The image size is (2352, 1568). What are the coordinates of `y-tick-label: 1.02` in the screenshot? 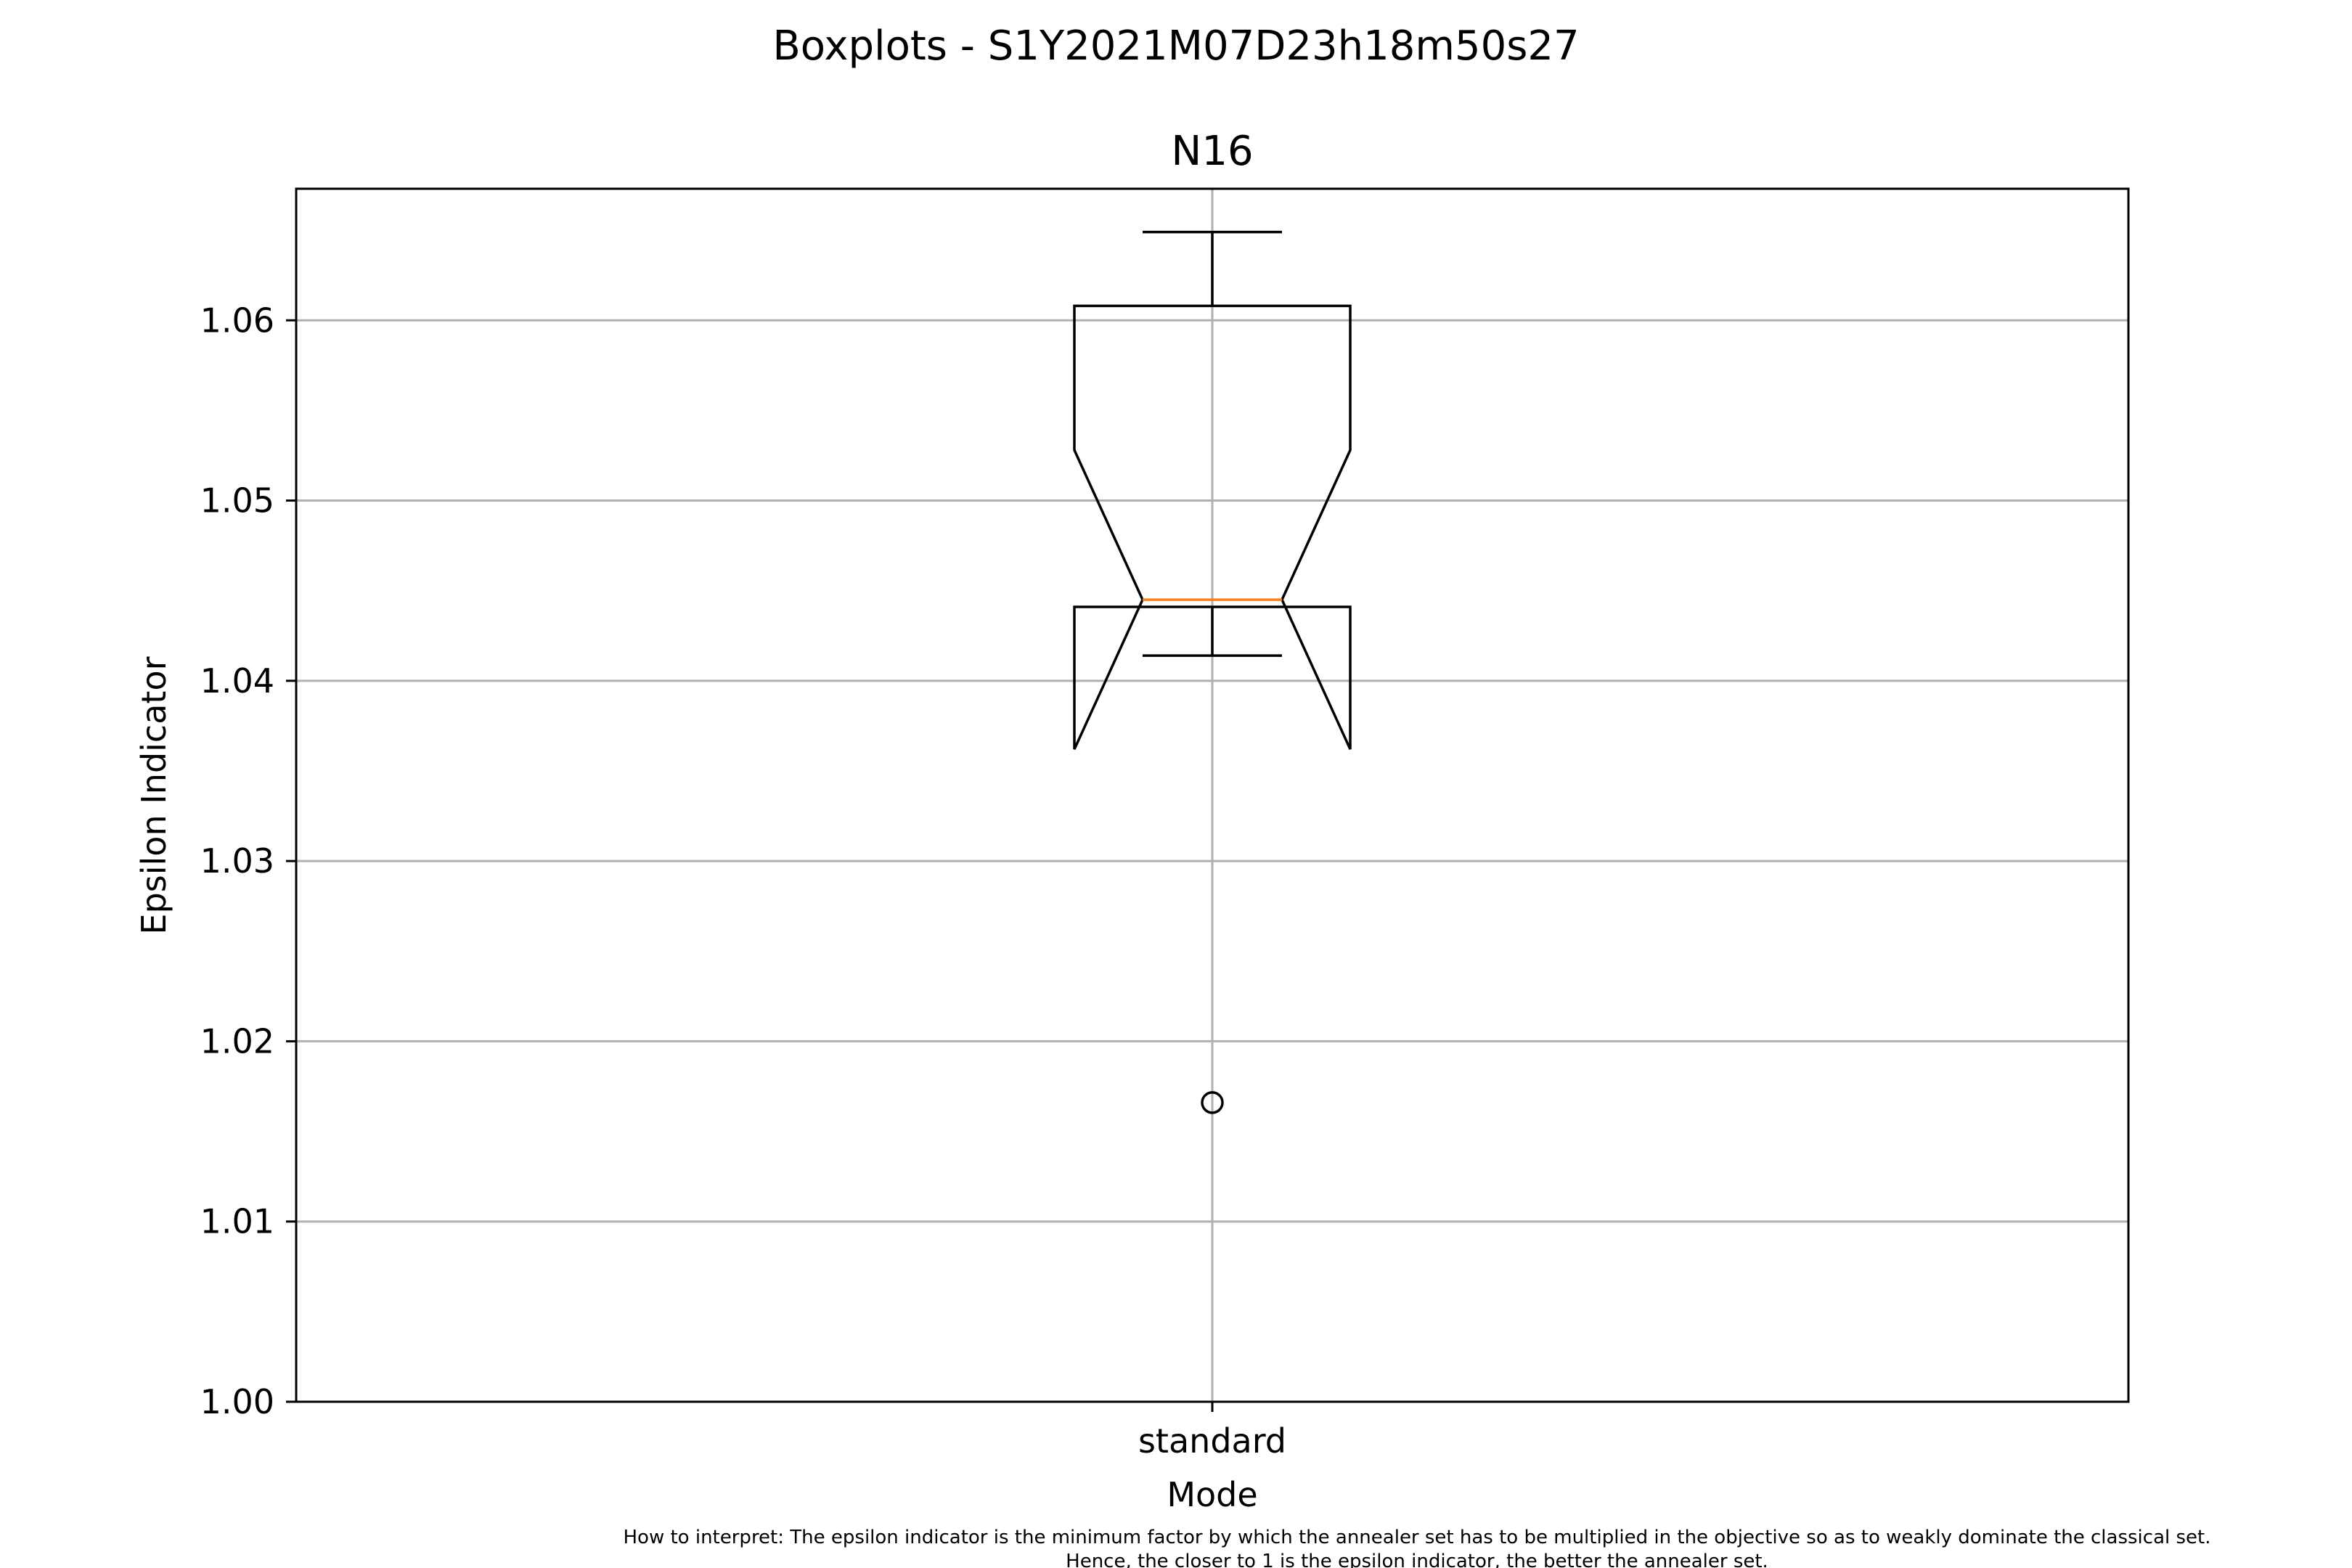 It's located at (237, 1041).